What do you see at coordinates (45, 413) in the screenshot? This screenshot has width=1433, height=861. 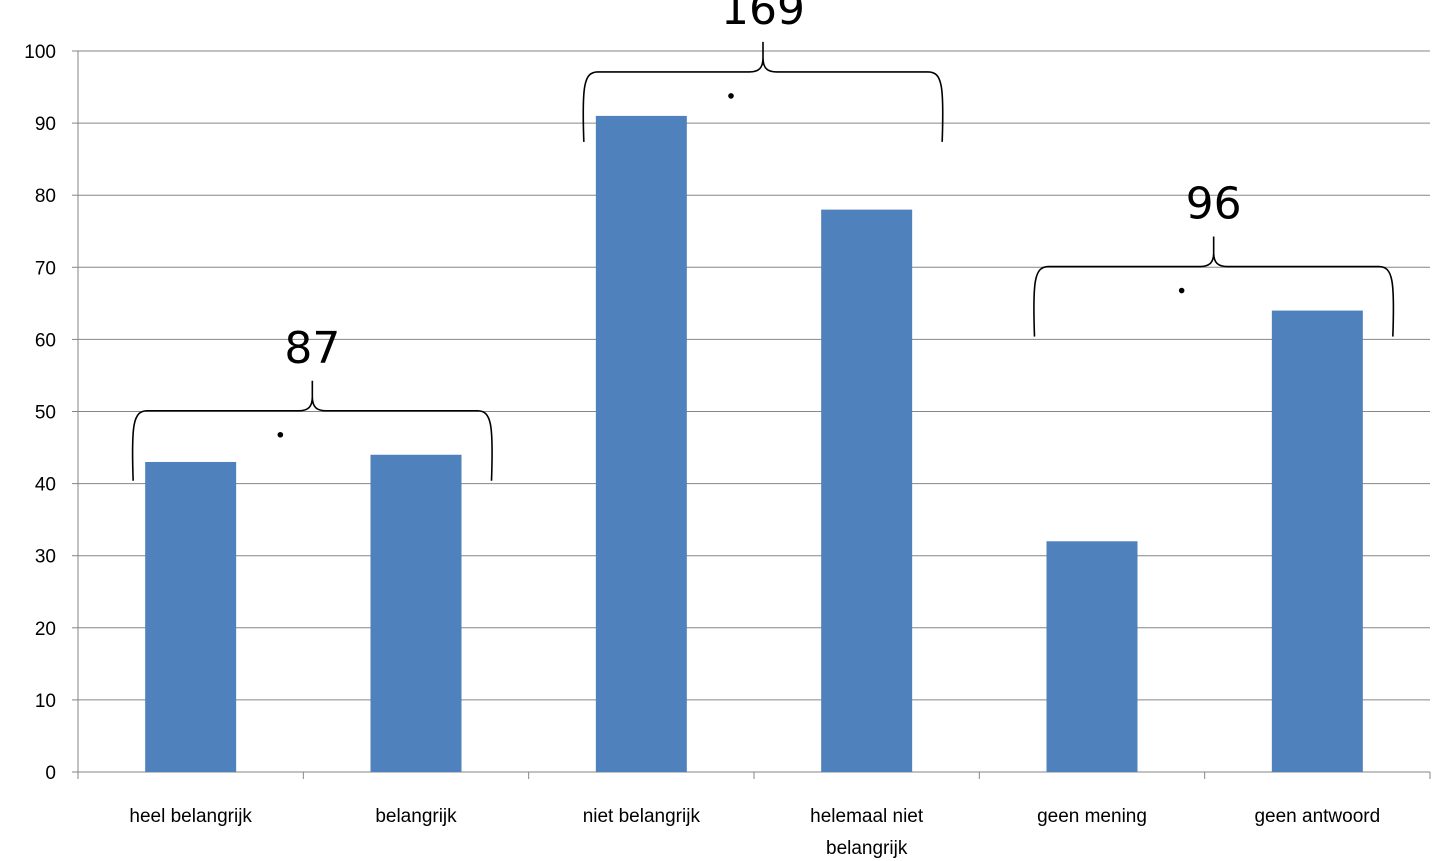 I see `y-tick-label: 50` at bounding box center [45, 413].